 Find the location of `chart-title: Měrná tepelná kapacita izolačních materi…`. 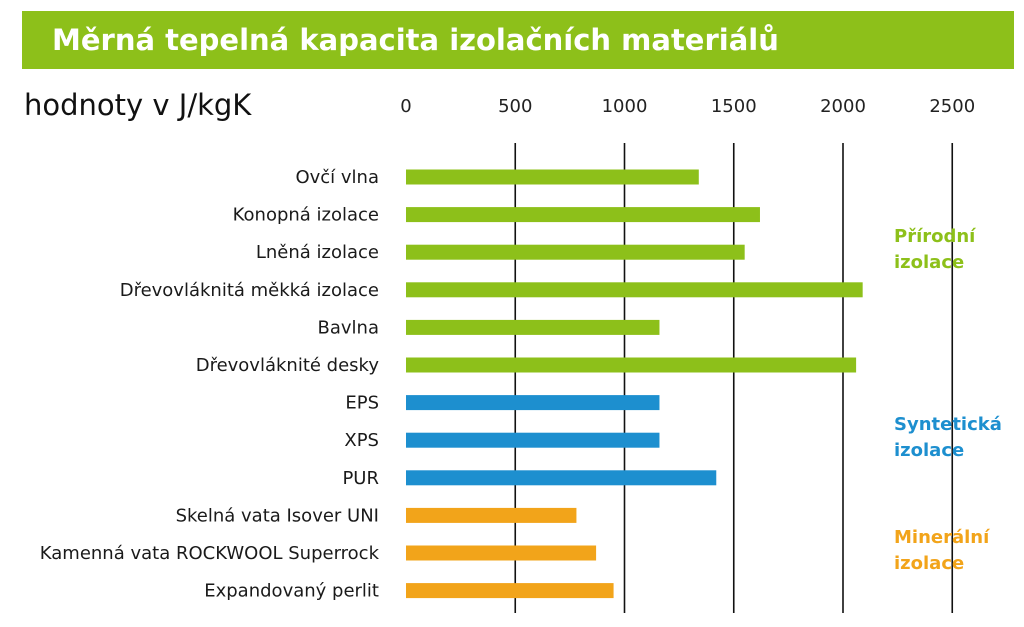

chart-title: Měrná tepelná kapacita izolačních materi… is located at coordinates (415, 40).